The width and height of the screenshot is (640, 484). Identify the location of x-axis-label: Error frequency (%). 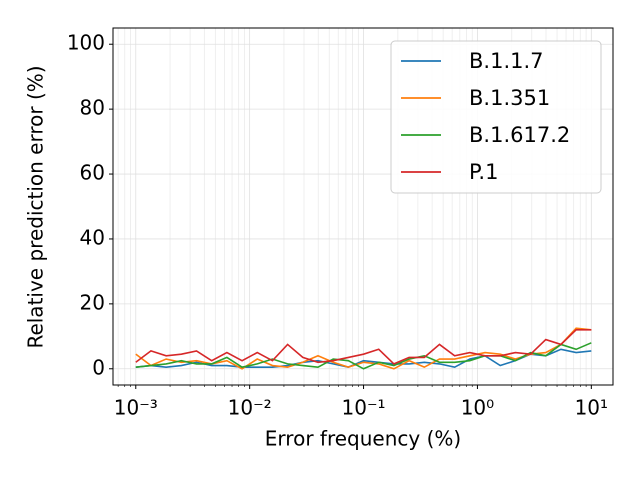
(363, 439).